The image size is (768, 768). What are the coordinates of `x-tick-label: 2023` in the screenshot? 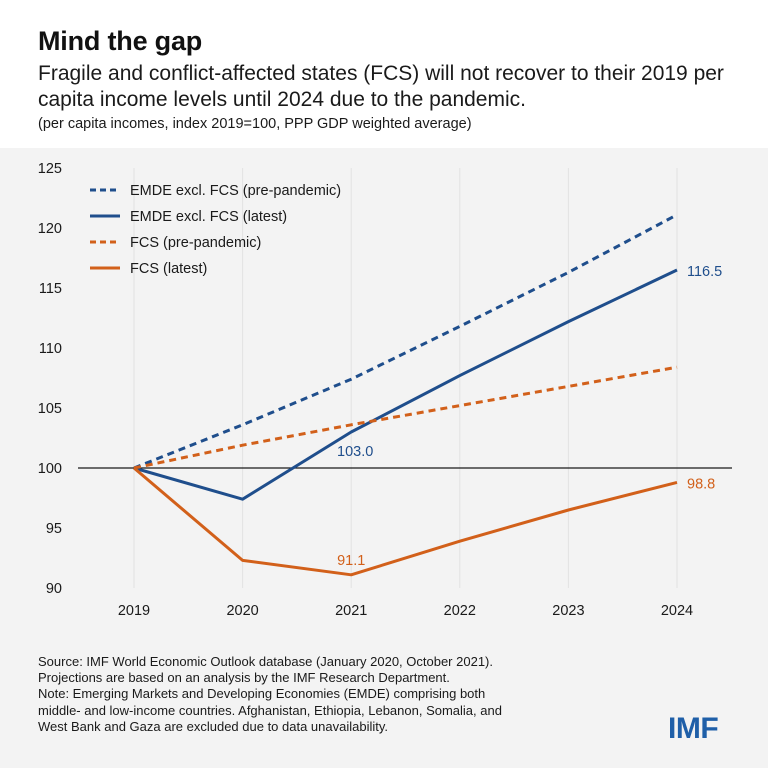 It's located at (568, 611).